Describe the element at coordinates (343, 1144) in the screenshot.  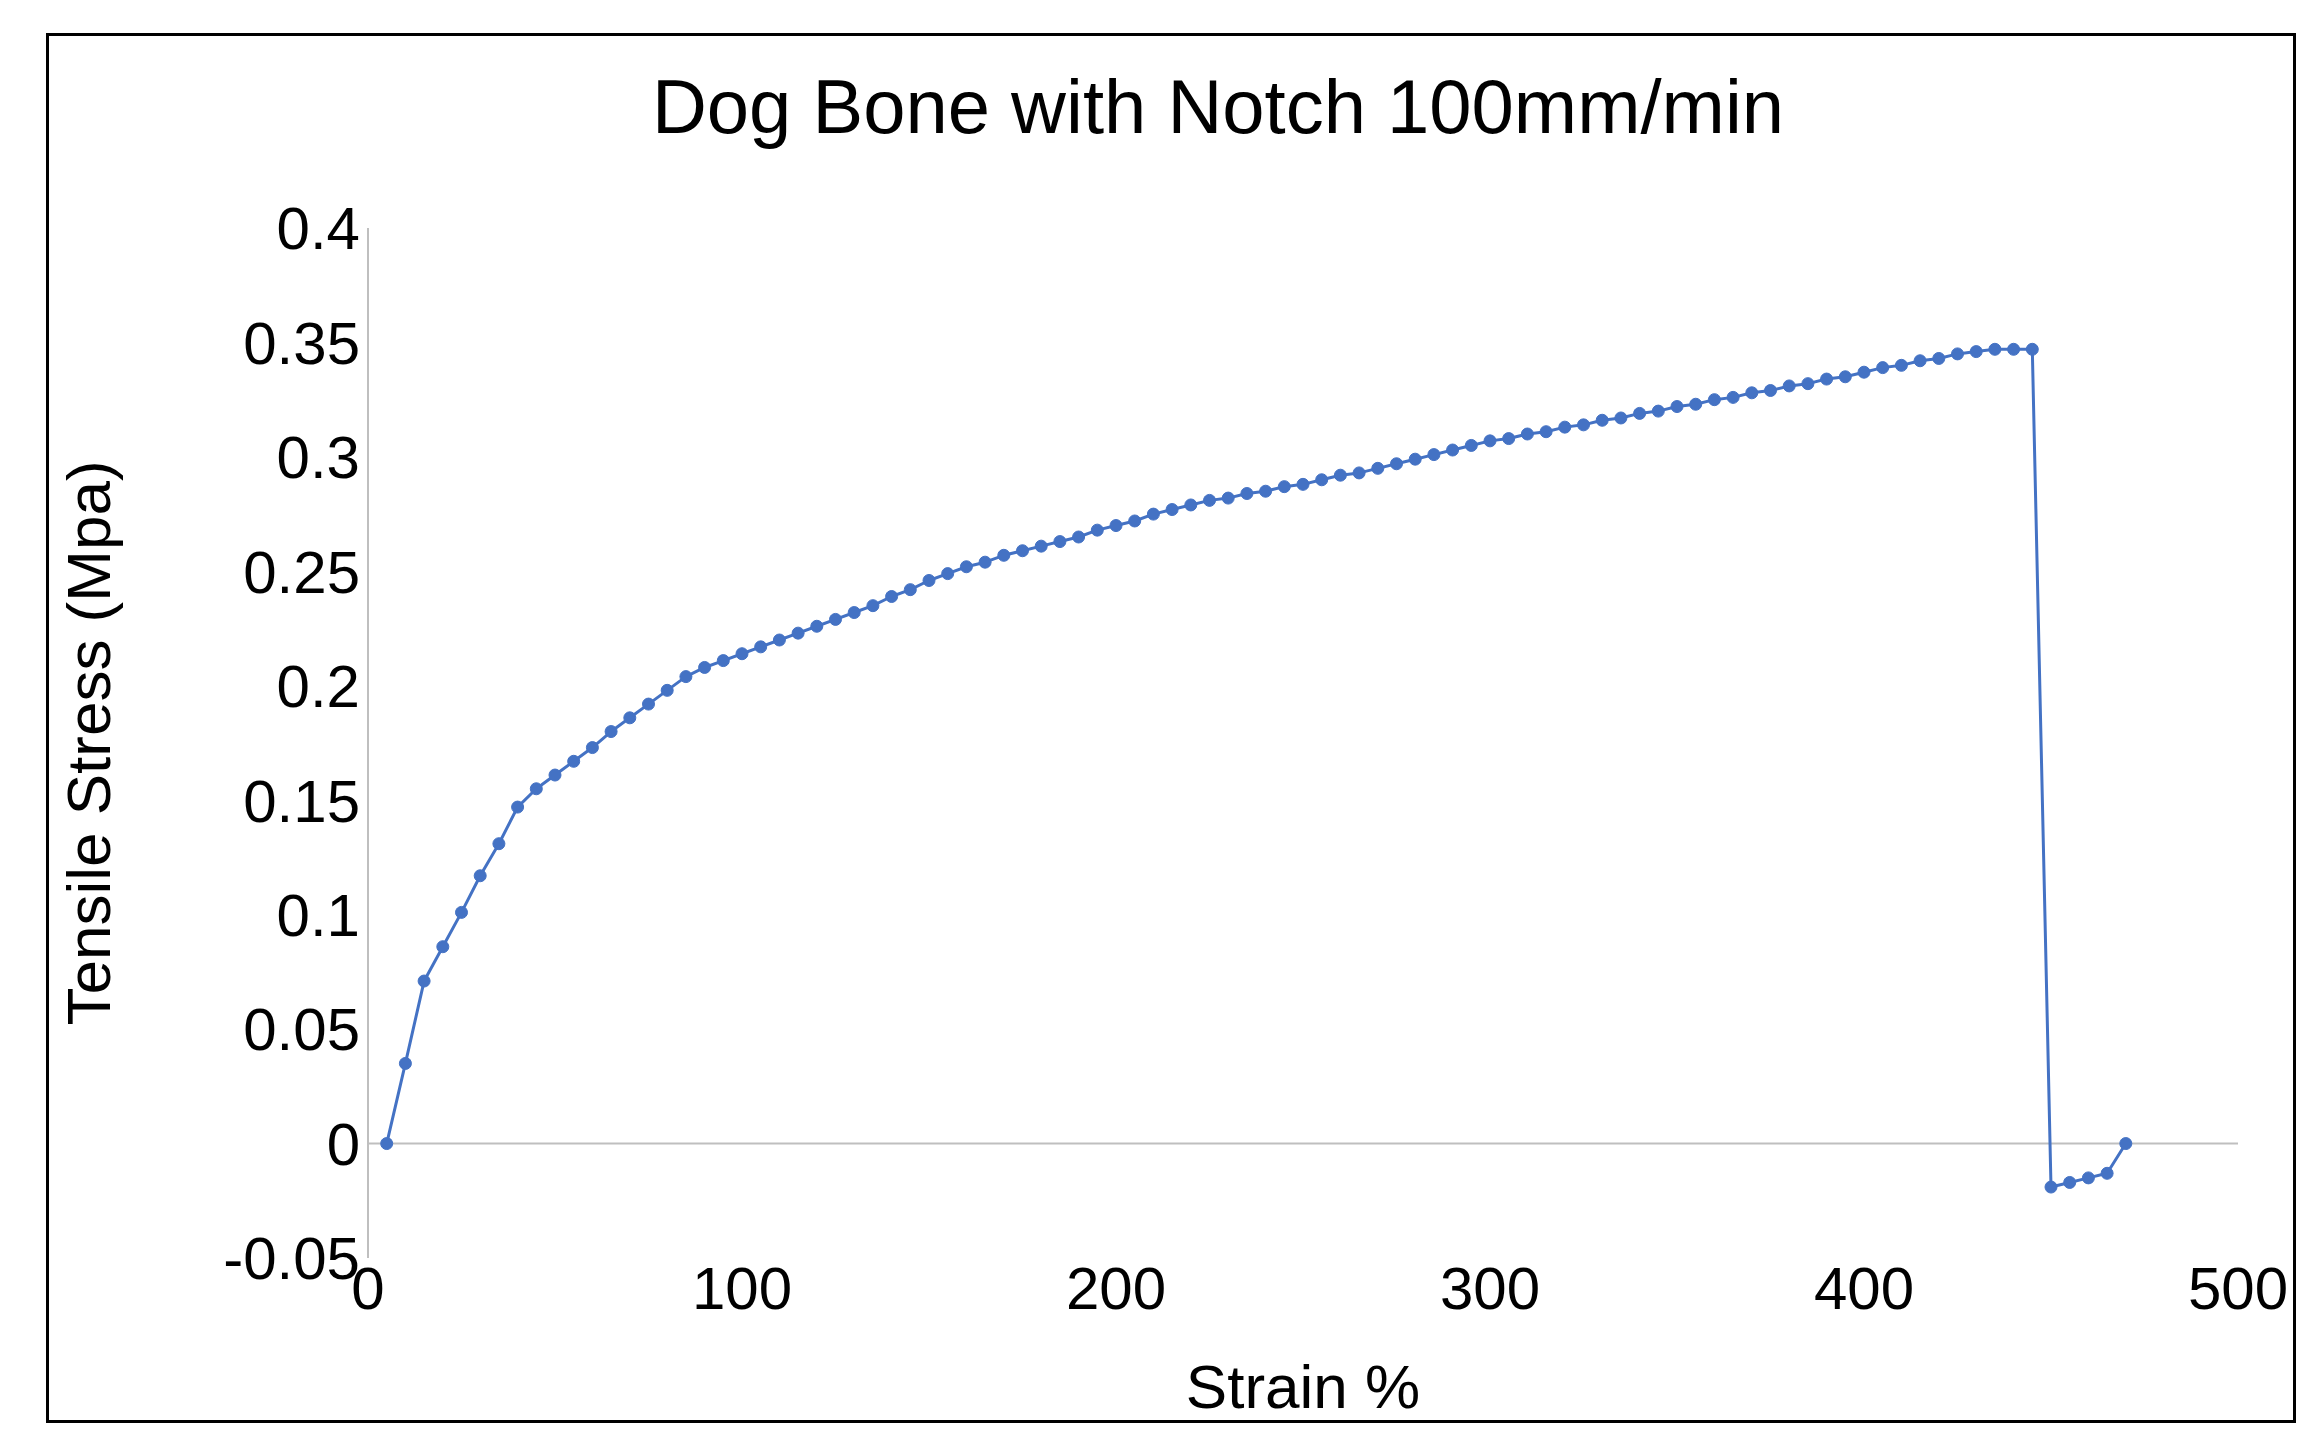
I see `y-tick-label: 0` at that location.